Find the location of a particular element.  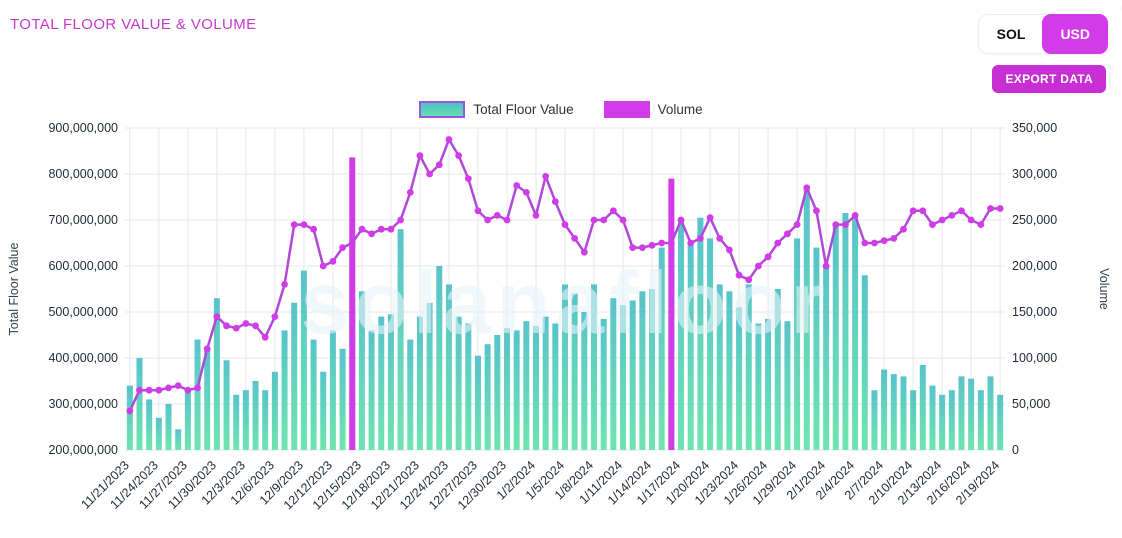

watermark: solanafloor is located at coordinates (564, 302).